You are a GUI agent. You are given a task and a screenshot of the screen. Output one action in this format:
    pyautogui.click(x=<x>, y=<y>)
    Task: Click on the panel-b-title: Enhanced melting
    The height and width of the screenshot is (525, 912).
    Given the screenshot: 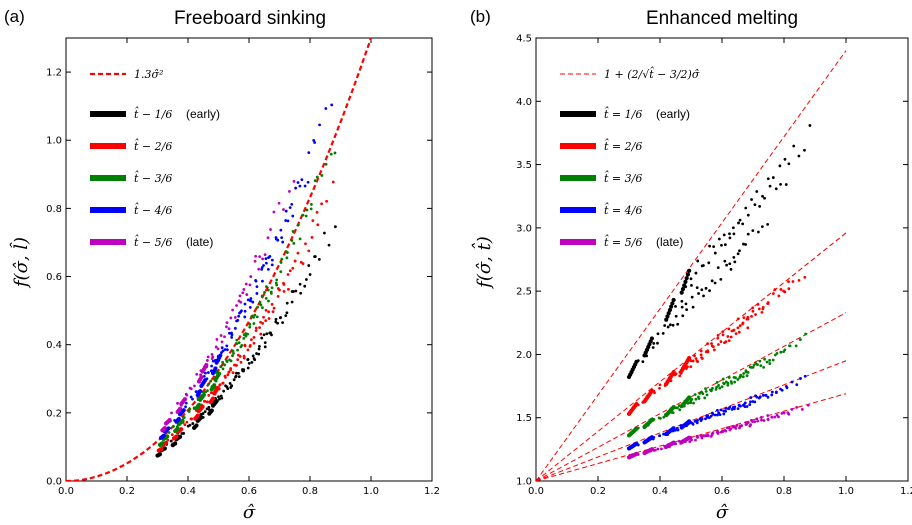 What is the action you would take?
    pyautogui.click(x=722, y=18)
    